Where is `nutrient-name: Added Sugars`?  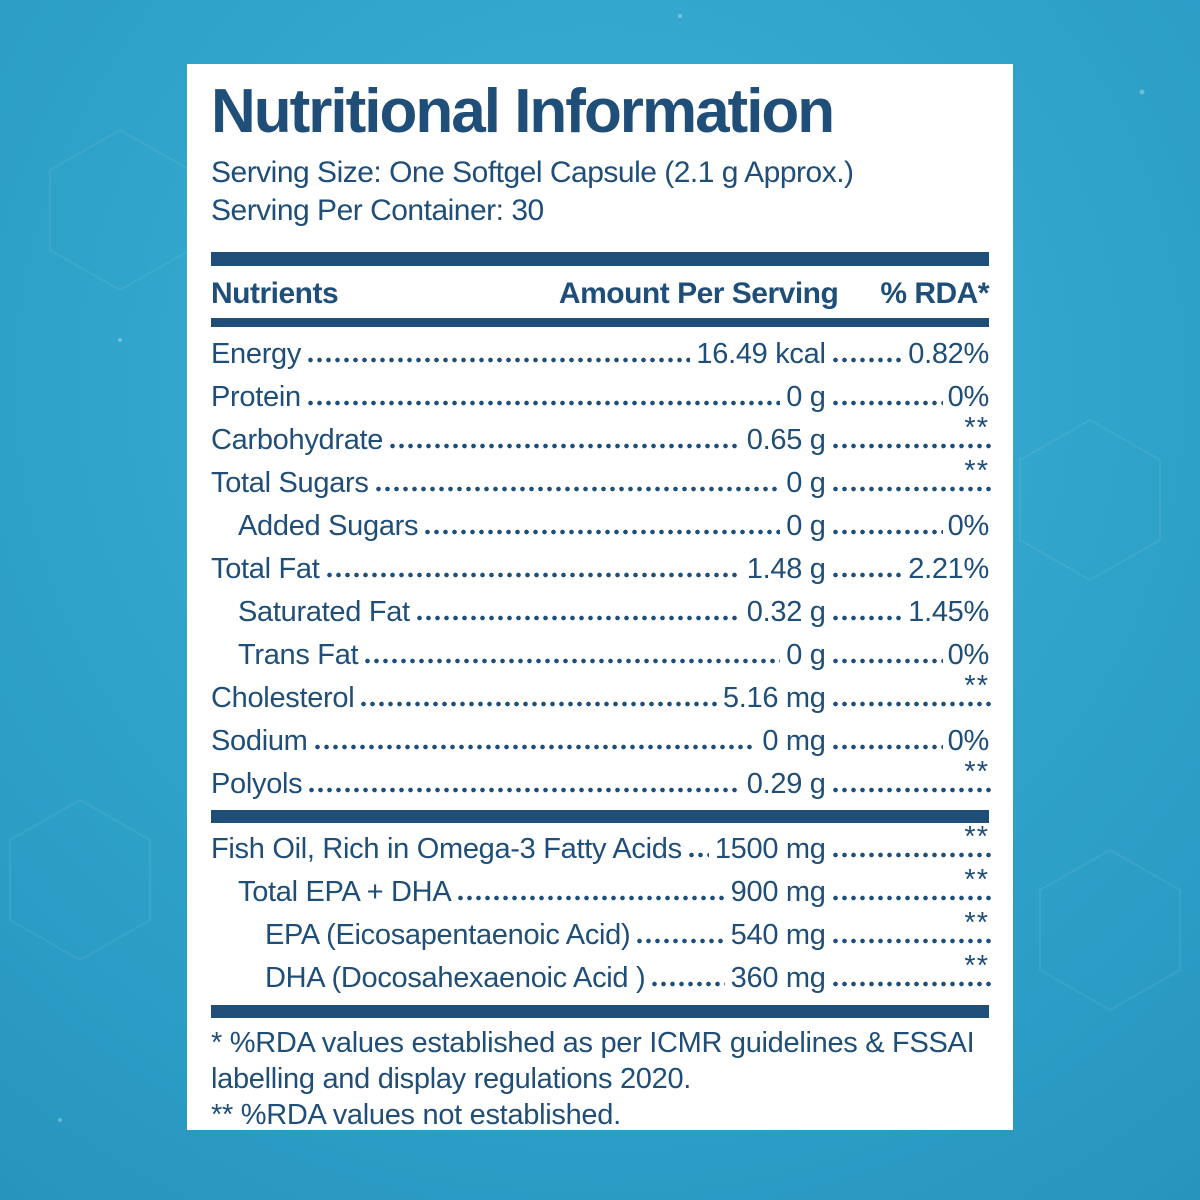 nutrient-name: Added Sugars is located at coordinates (328, 526).